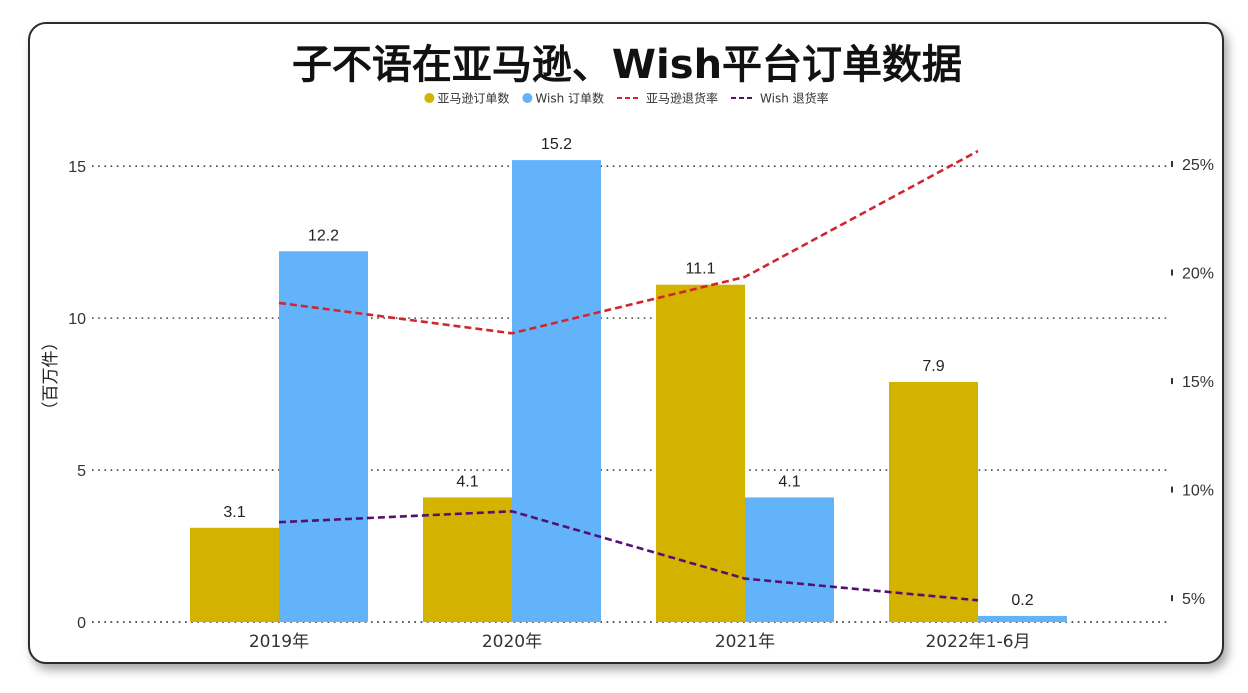 Image resolution: width=1248 pixels, height=693 pixels. Describe the element at coordinates (1022, 600) in the screenshot. I see `wish-orders-label: 0.2` at that location.